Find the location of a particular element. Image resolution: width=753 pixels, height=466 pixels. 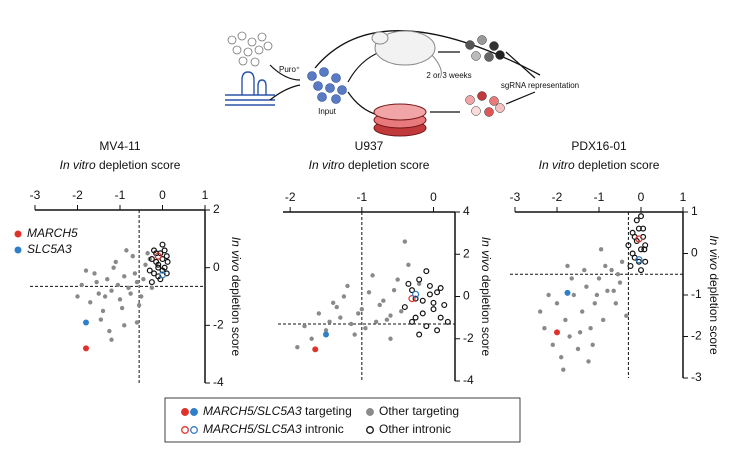

schematic: Puro⁺ Input 2 or 3 weeks sgRNA rep is located at coordinates (402, 83).